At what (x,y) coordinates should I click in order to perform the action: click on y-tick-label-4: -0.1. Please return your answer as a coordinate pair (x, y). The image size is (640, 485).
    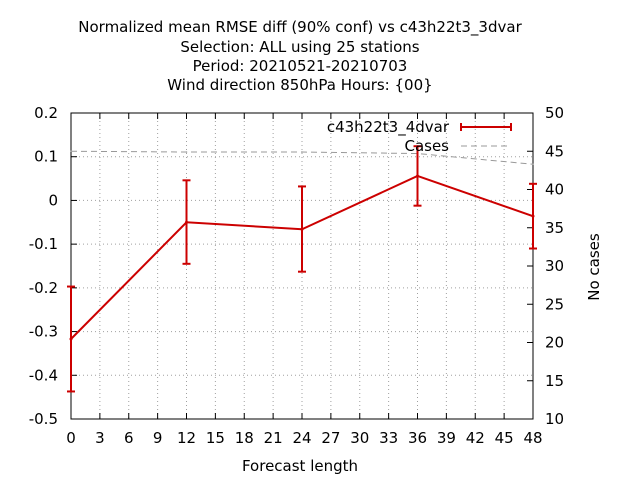
    Looking at the image, I should click on (43, 244).